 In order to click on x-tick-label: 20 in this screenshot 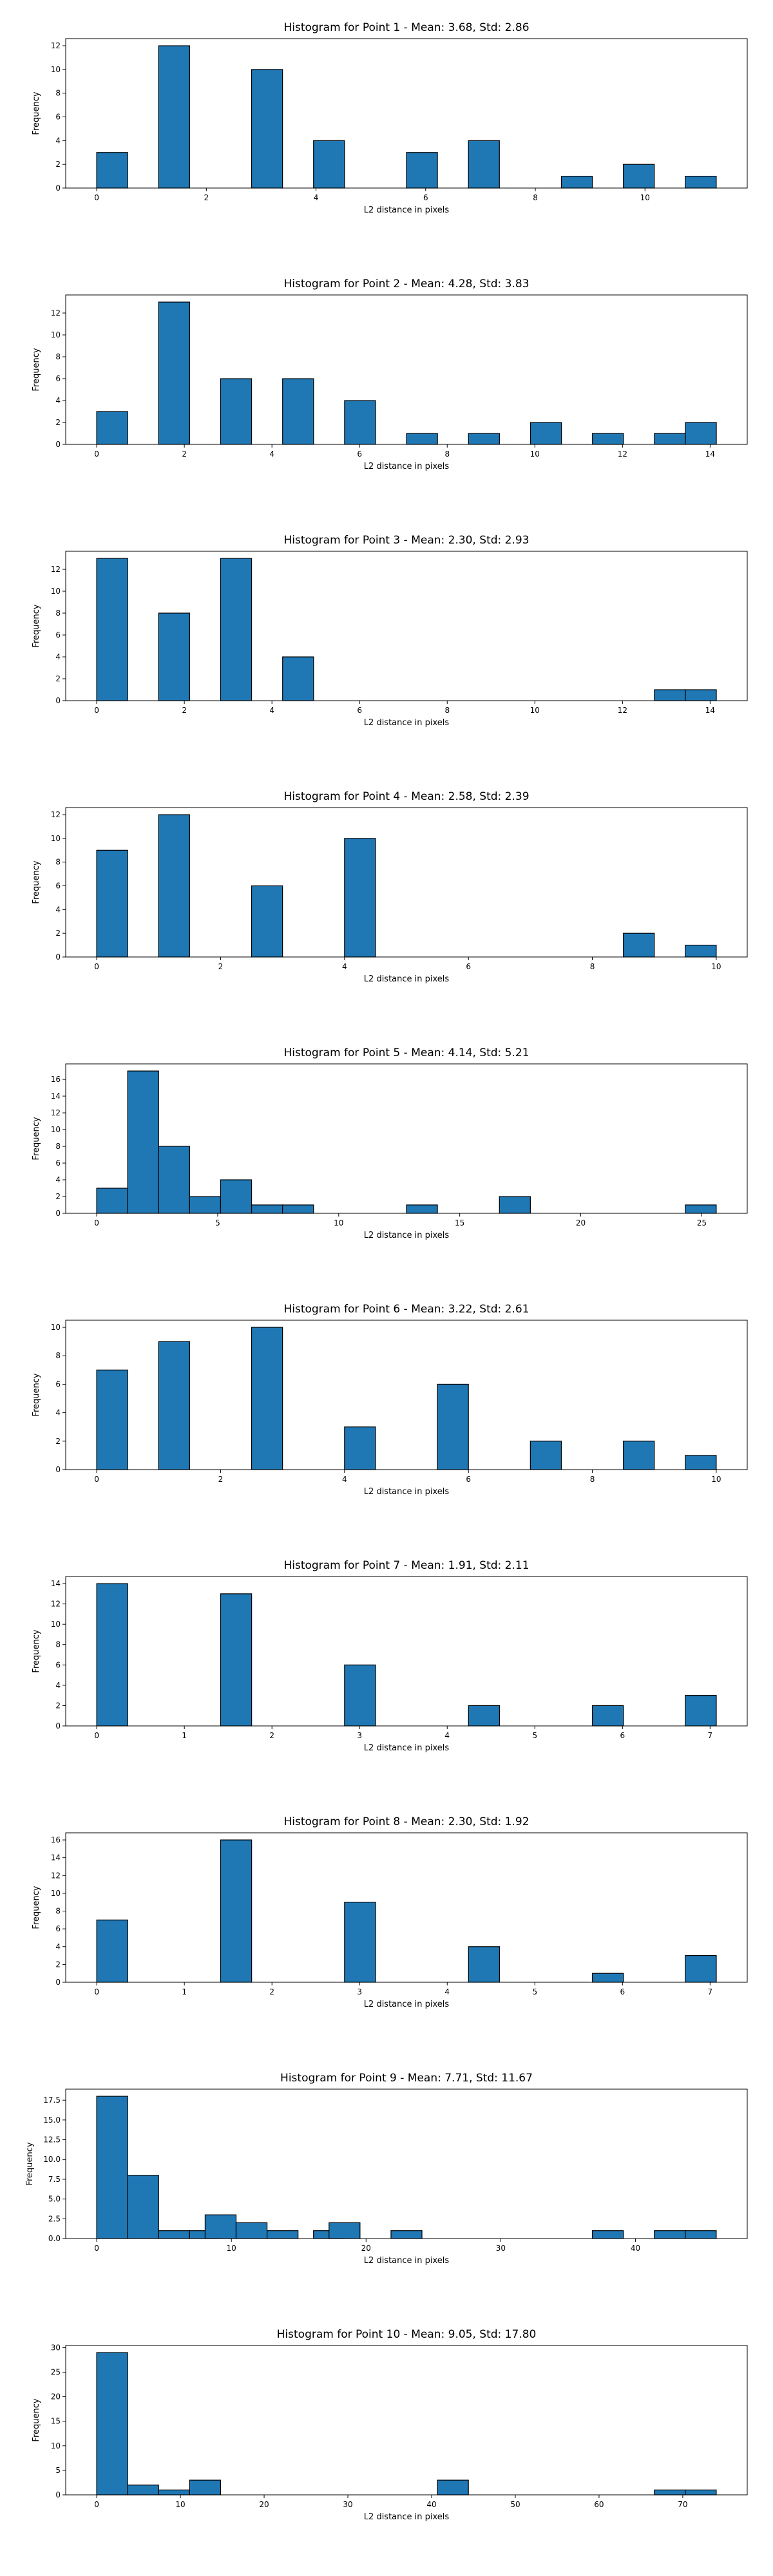, I will do `click(366, 2248)`.